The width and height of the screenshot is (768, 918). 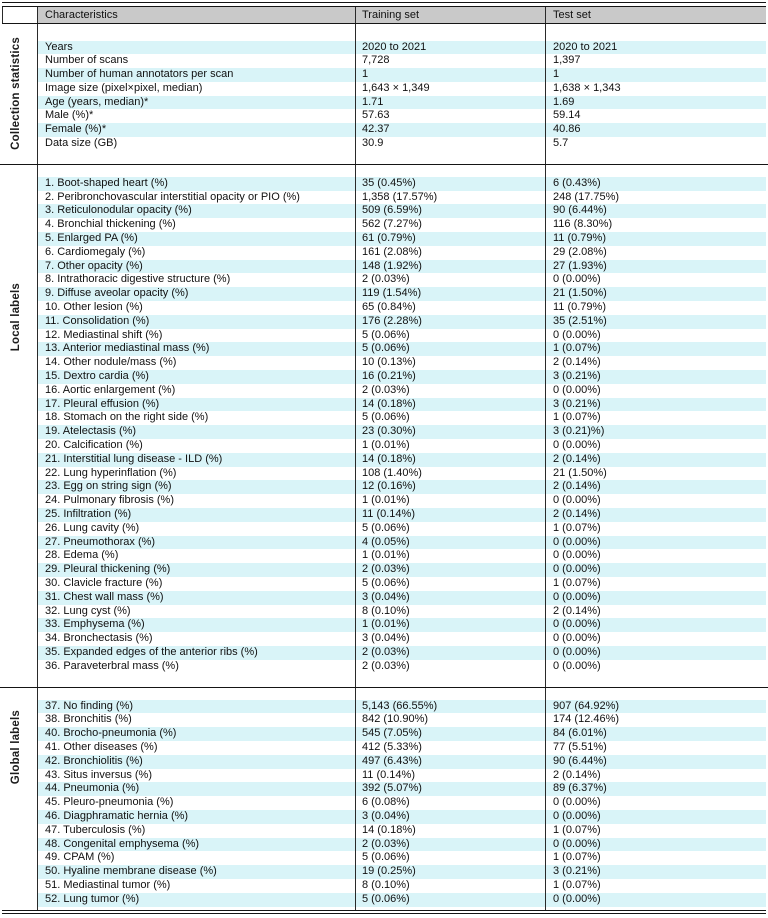 What do you see at coordinates (196, 183) in the screenshot?
I see `characteristic-cell: 1. Boot-shaped heart (%)` at bounding box center [196, 183].